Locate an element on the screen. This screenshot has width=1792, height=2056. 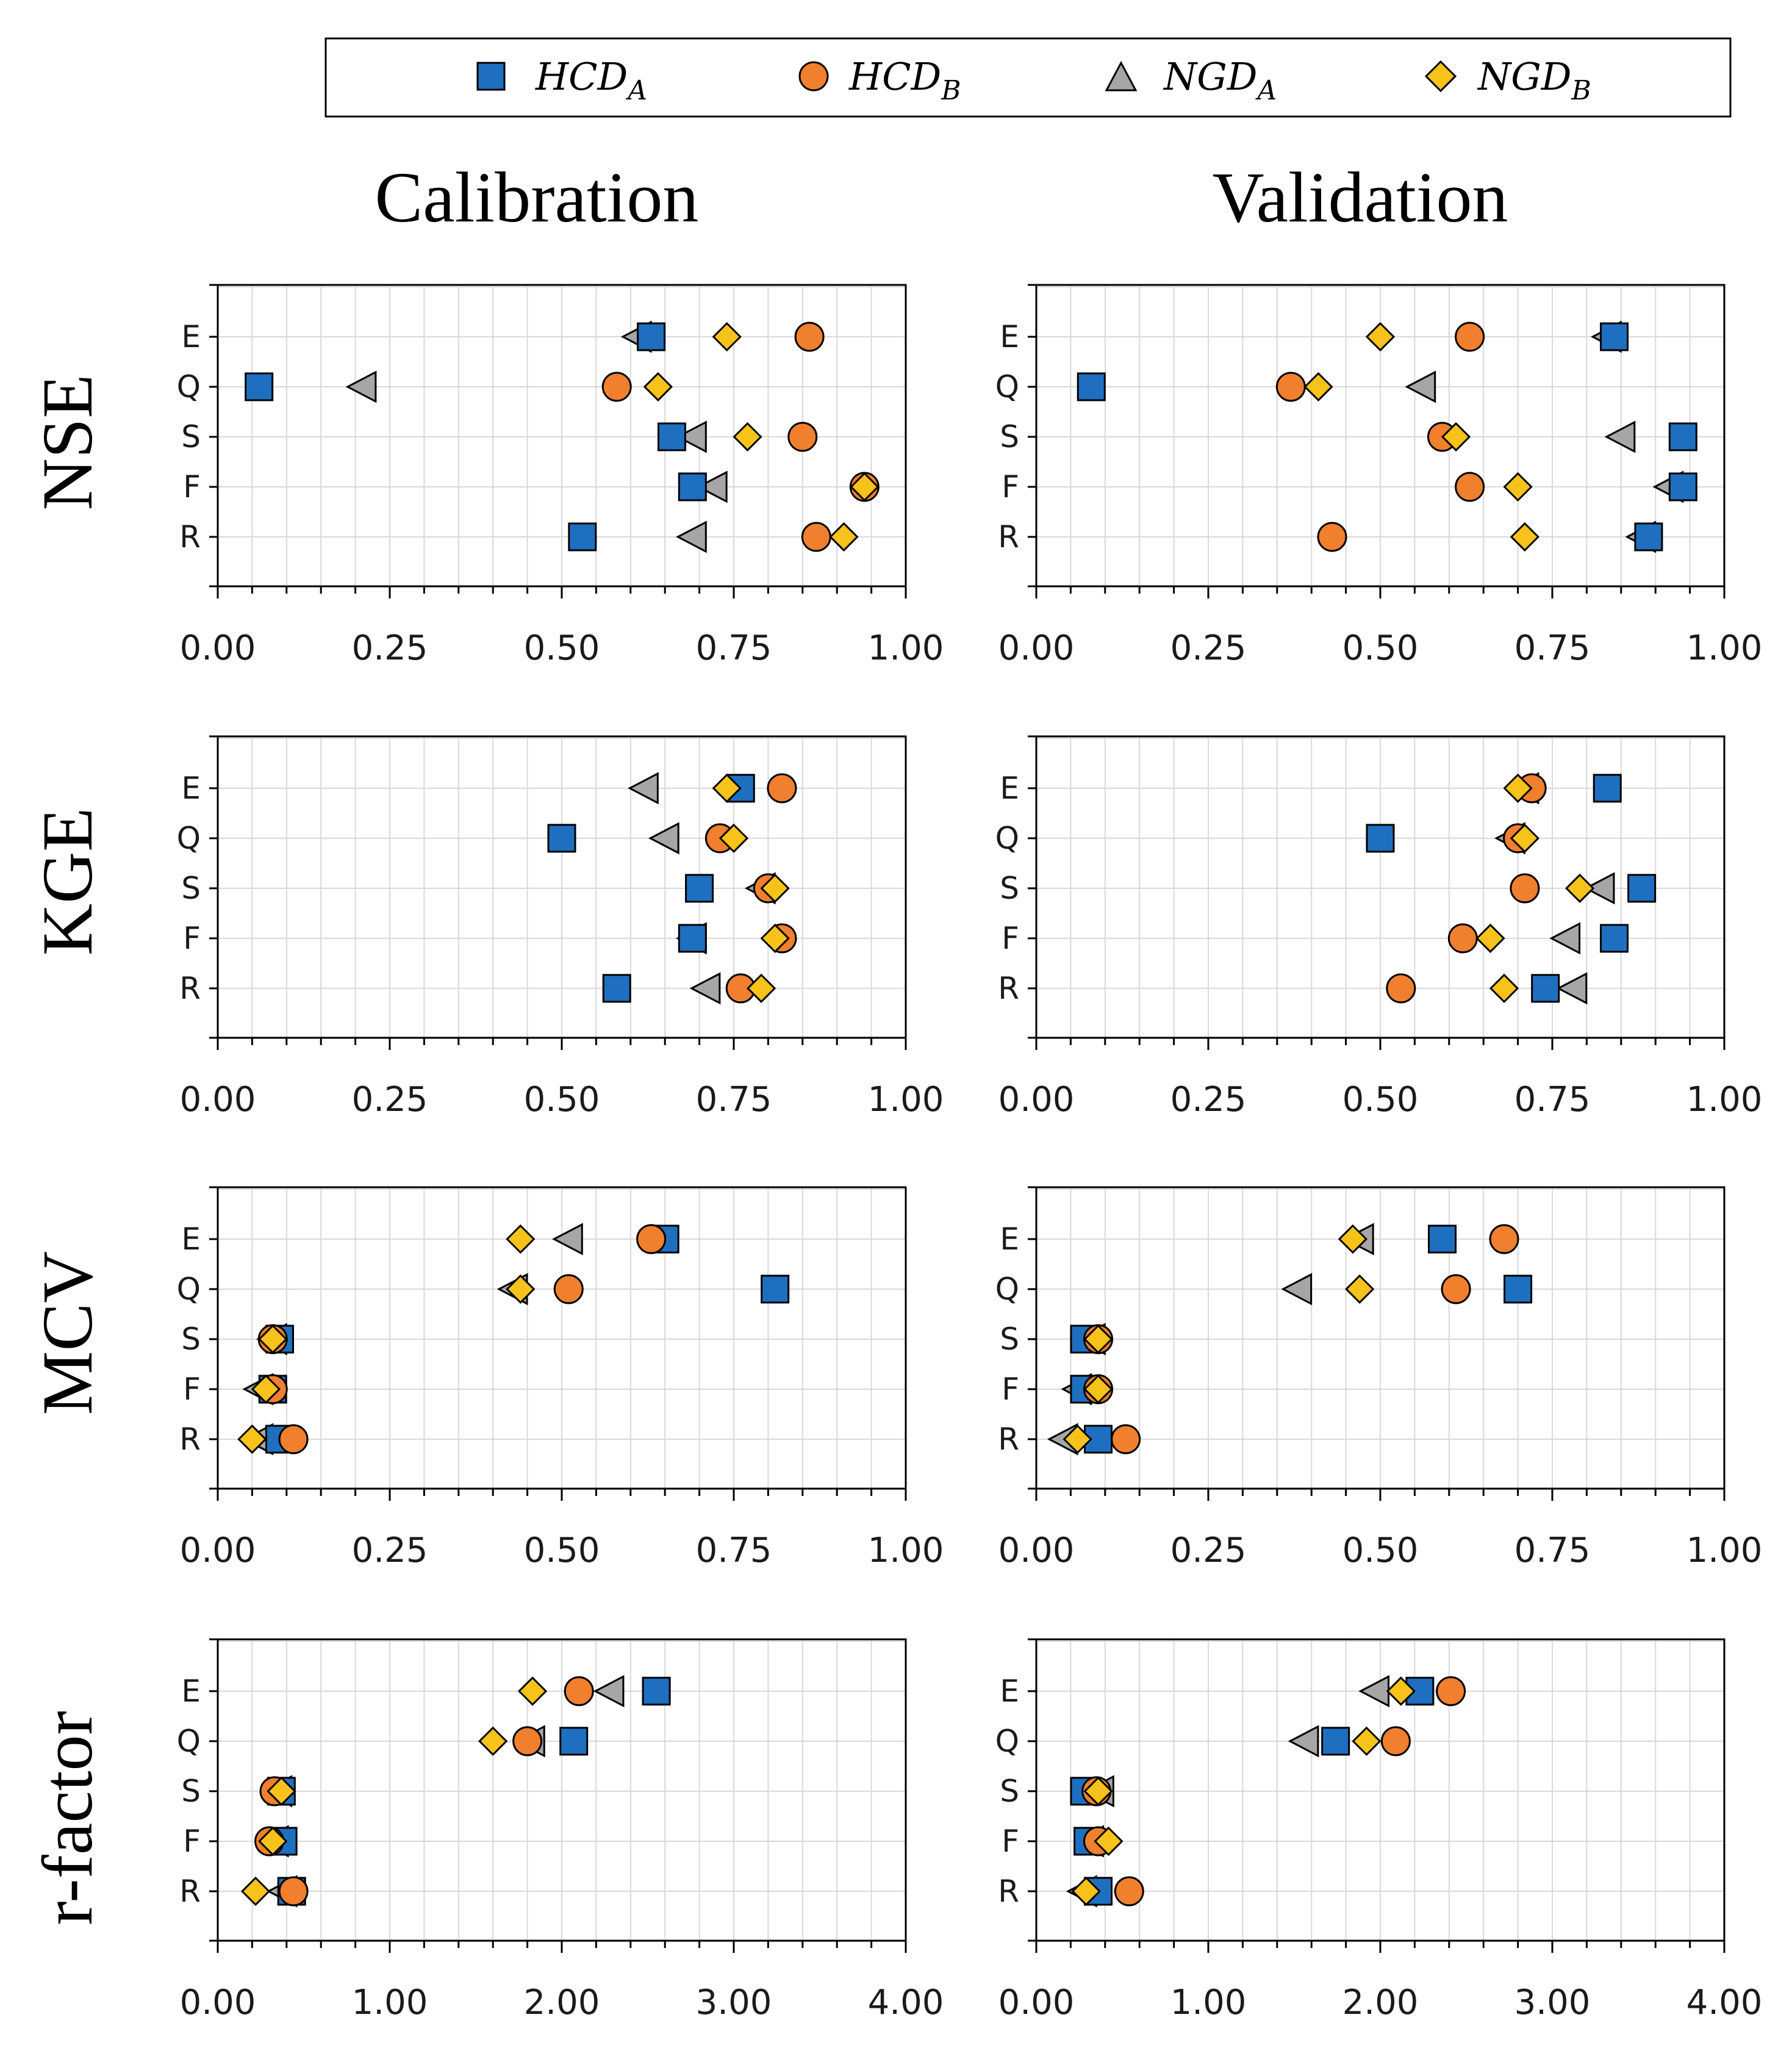
row-title-r-factor: r-factor is located at coordinates (67, 1818).